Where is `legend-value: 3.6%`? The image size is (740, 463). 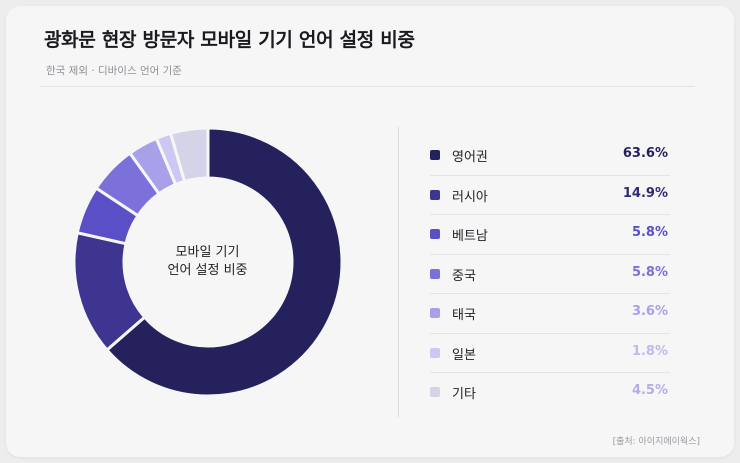 legend-value: 3.6% is located at coordinates (649, 311).